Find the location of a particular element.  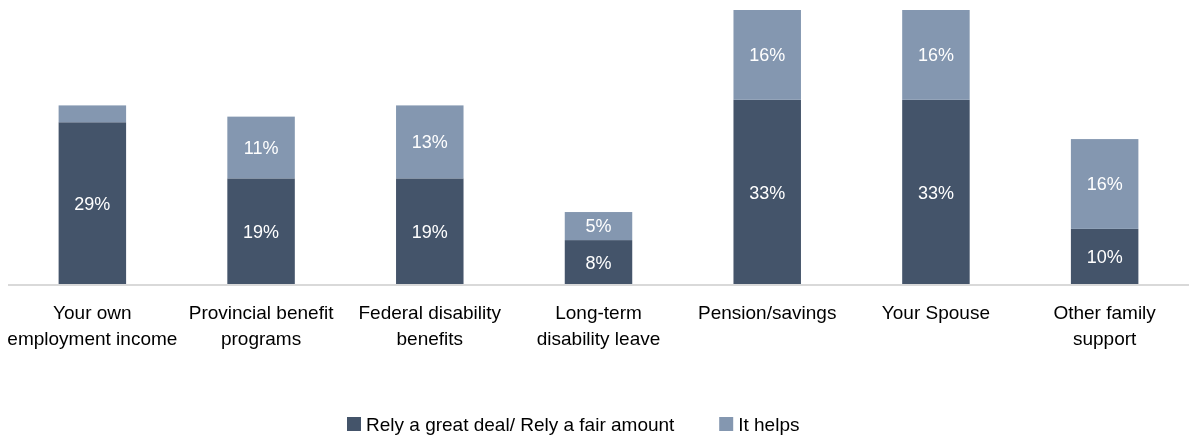

legend-label: Rely a great deal/ Rely a fair amount is located at coordinates (521, 424).